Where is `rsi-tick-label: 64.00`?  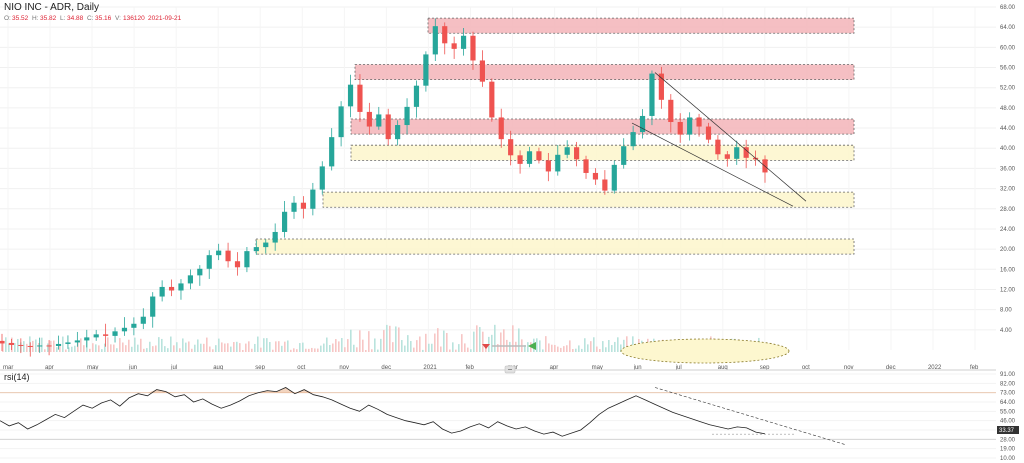 rsi-tick-label: 64.00 is located at coordinates (1008, 403).